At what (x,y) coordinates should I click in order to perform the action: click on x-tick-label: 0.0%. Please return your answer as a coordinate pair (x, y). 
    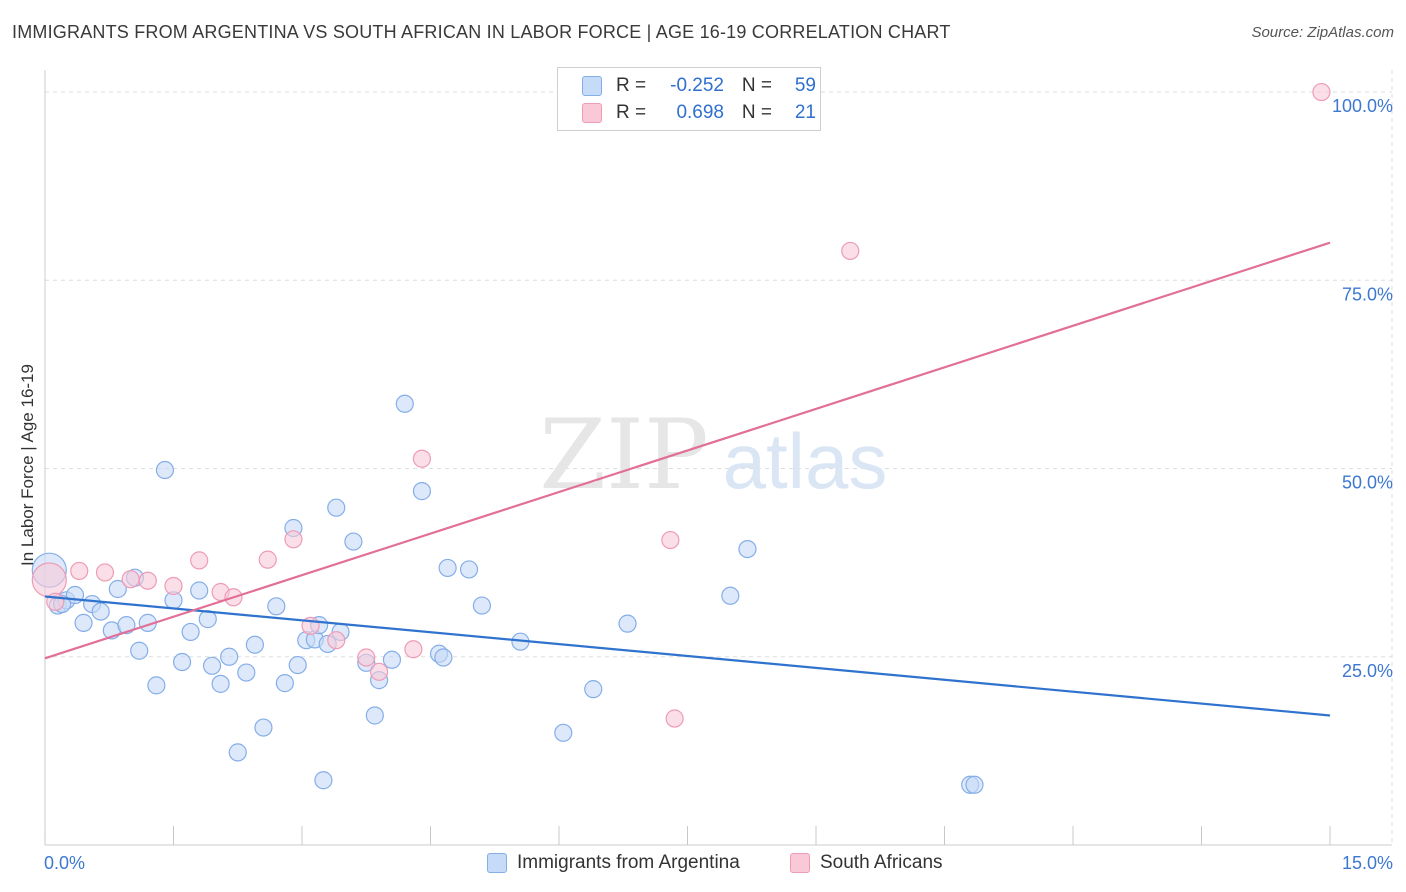
    Looking at the image, I should click on (64, 863).